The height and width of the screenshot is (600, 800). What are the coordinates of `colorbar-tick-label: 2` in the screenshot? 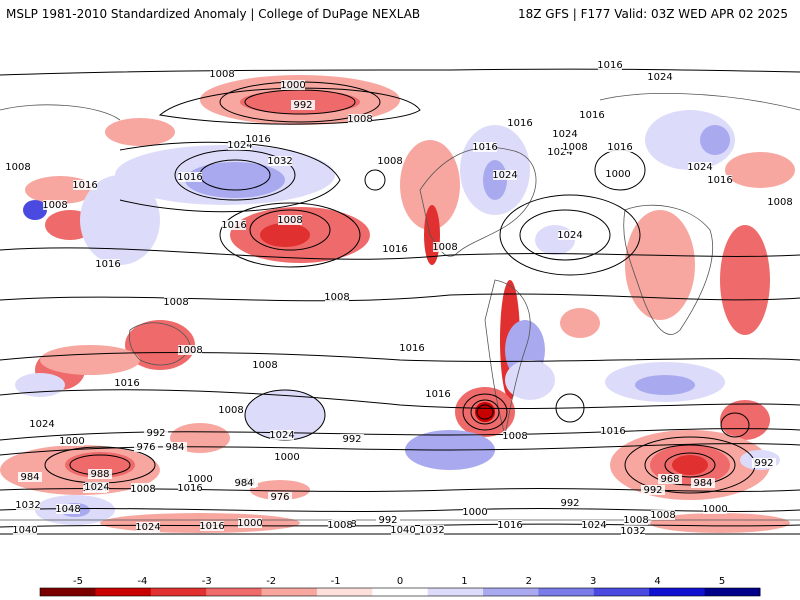 It's located at (529, 581).